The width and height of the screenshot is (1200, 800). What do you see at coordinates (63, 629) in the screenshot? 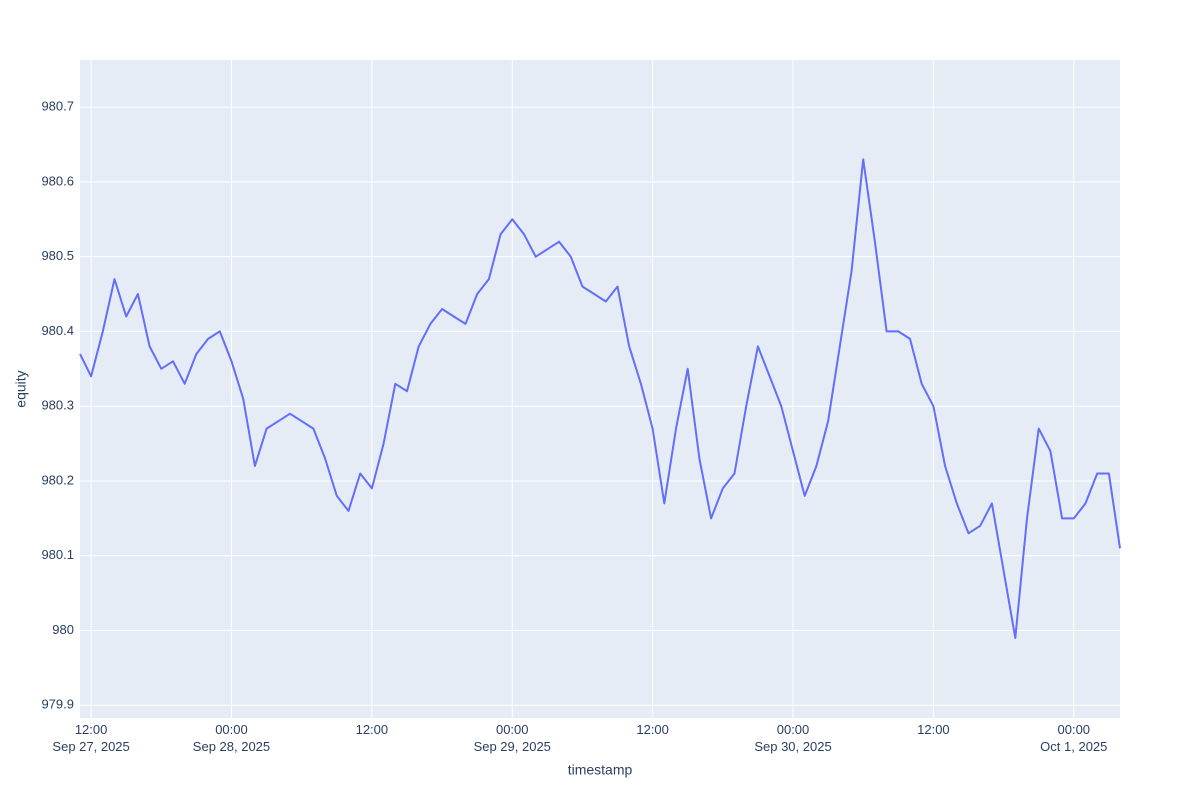
I see `y-tick-label: 980` at bounding box center [63, 629].